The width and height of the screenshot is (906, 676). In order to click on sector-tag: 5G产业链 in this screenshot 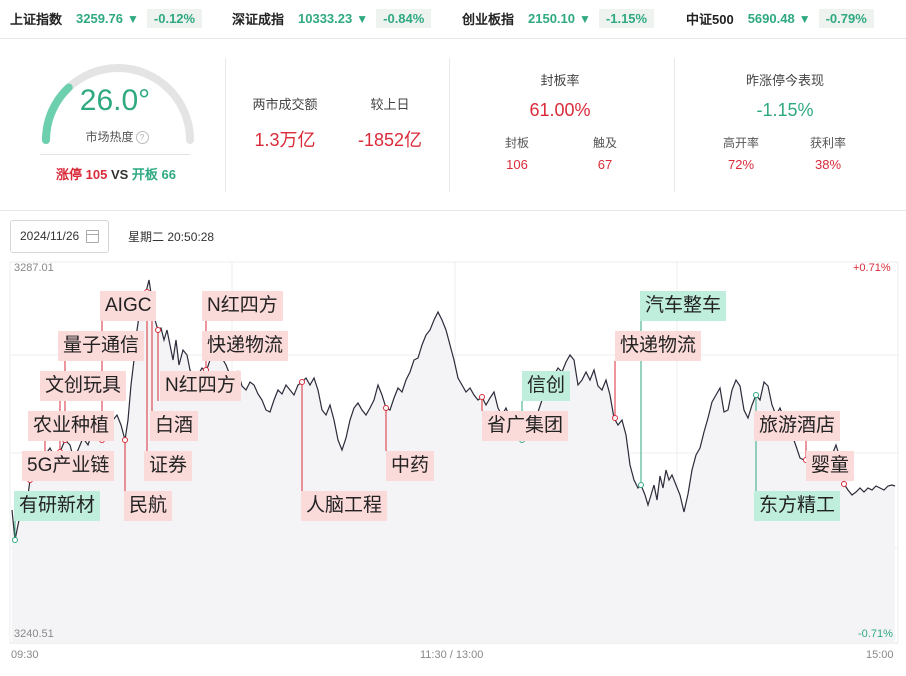, I will do `click(68, 466)`.